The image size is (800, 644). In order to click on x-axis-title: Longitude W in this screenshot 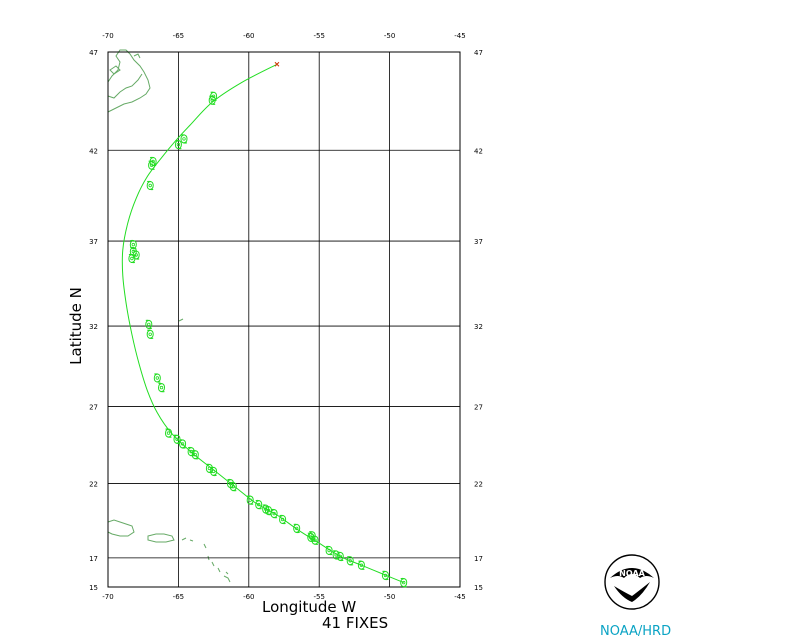, I will do `click(309, 607)`.